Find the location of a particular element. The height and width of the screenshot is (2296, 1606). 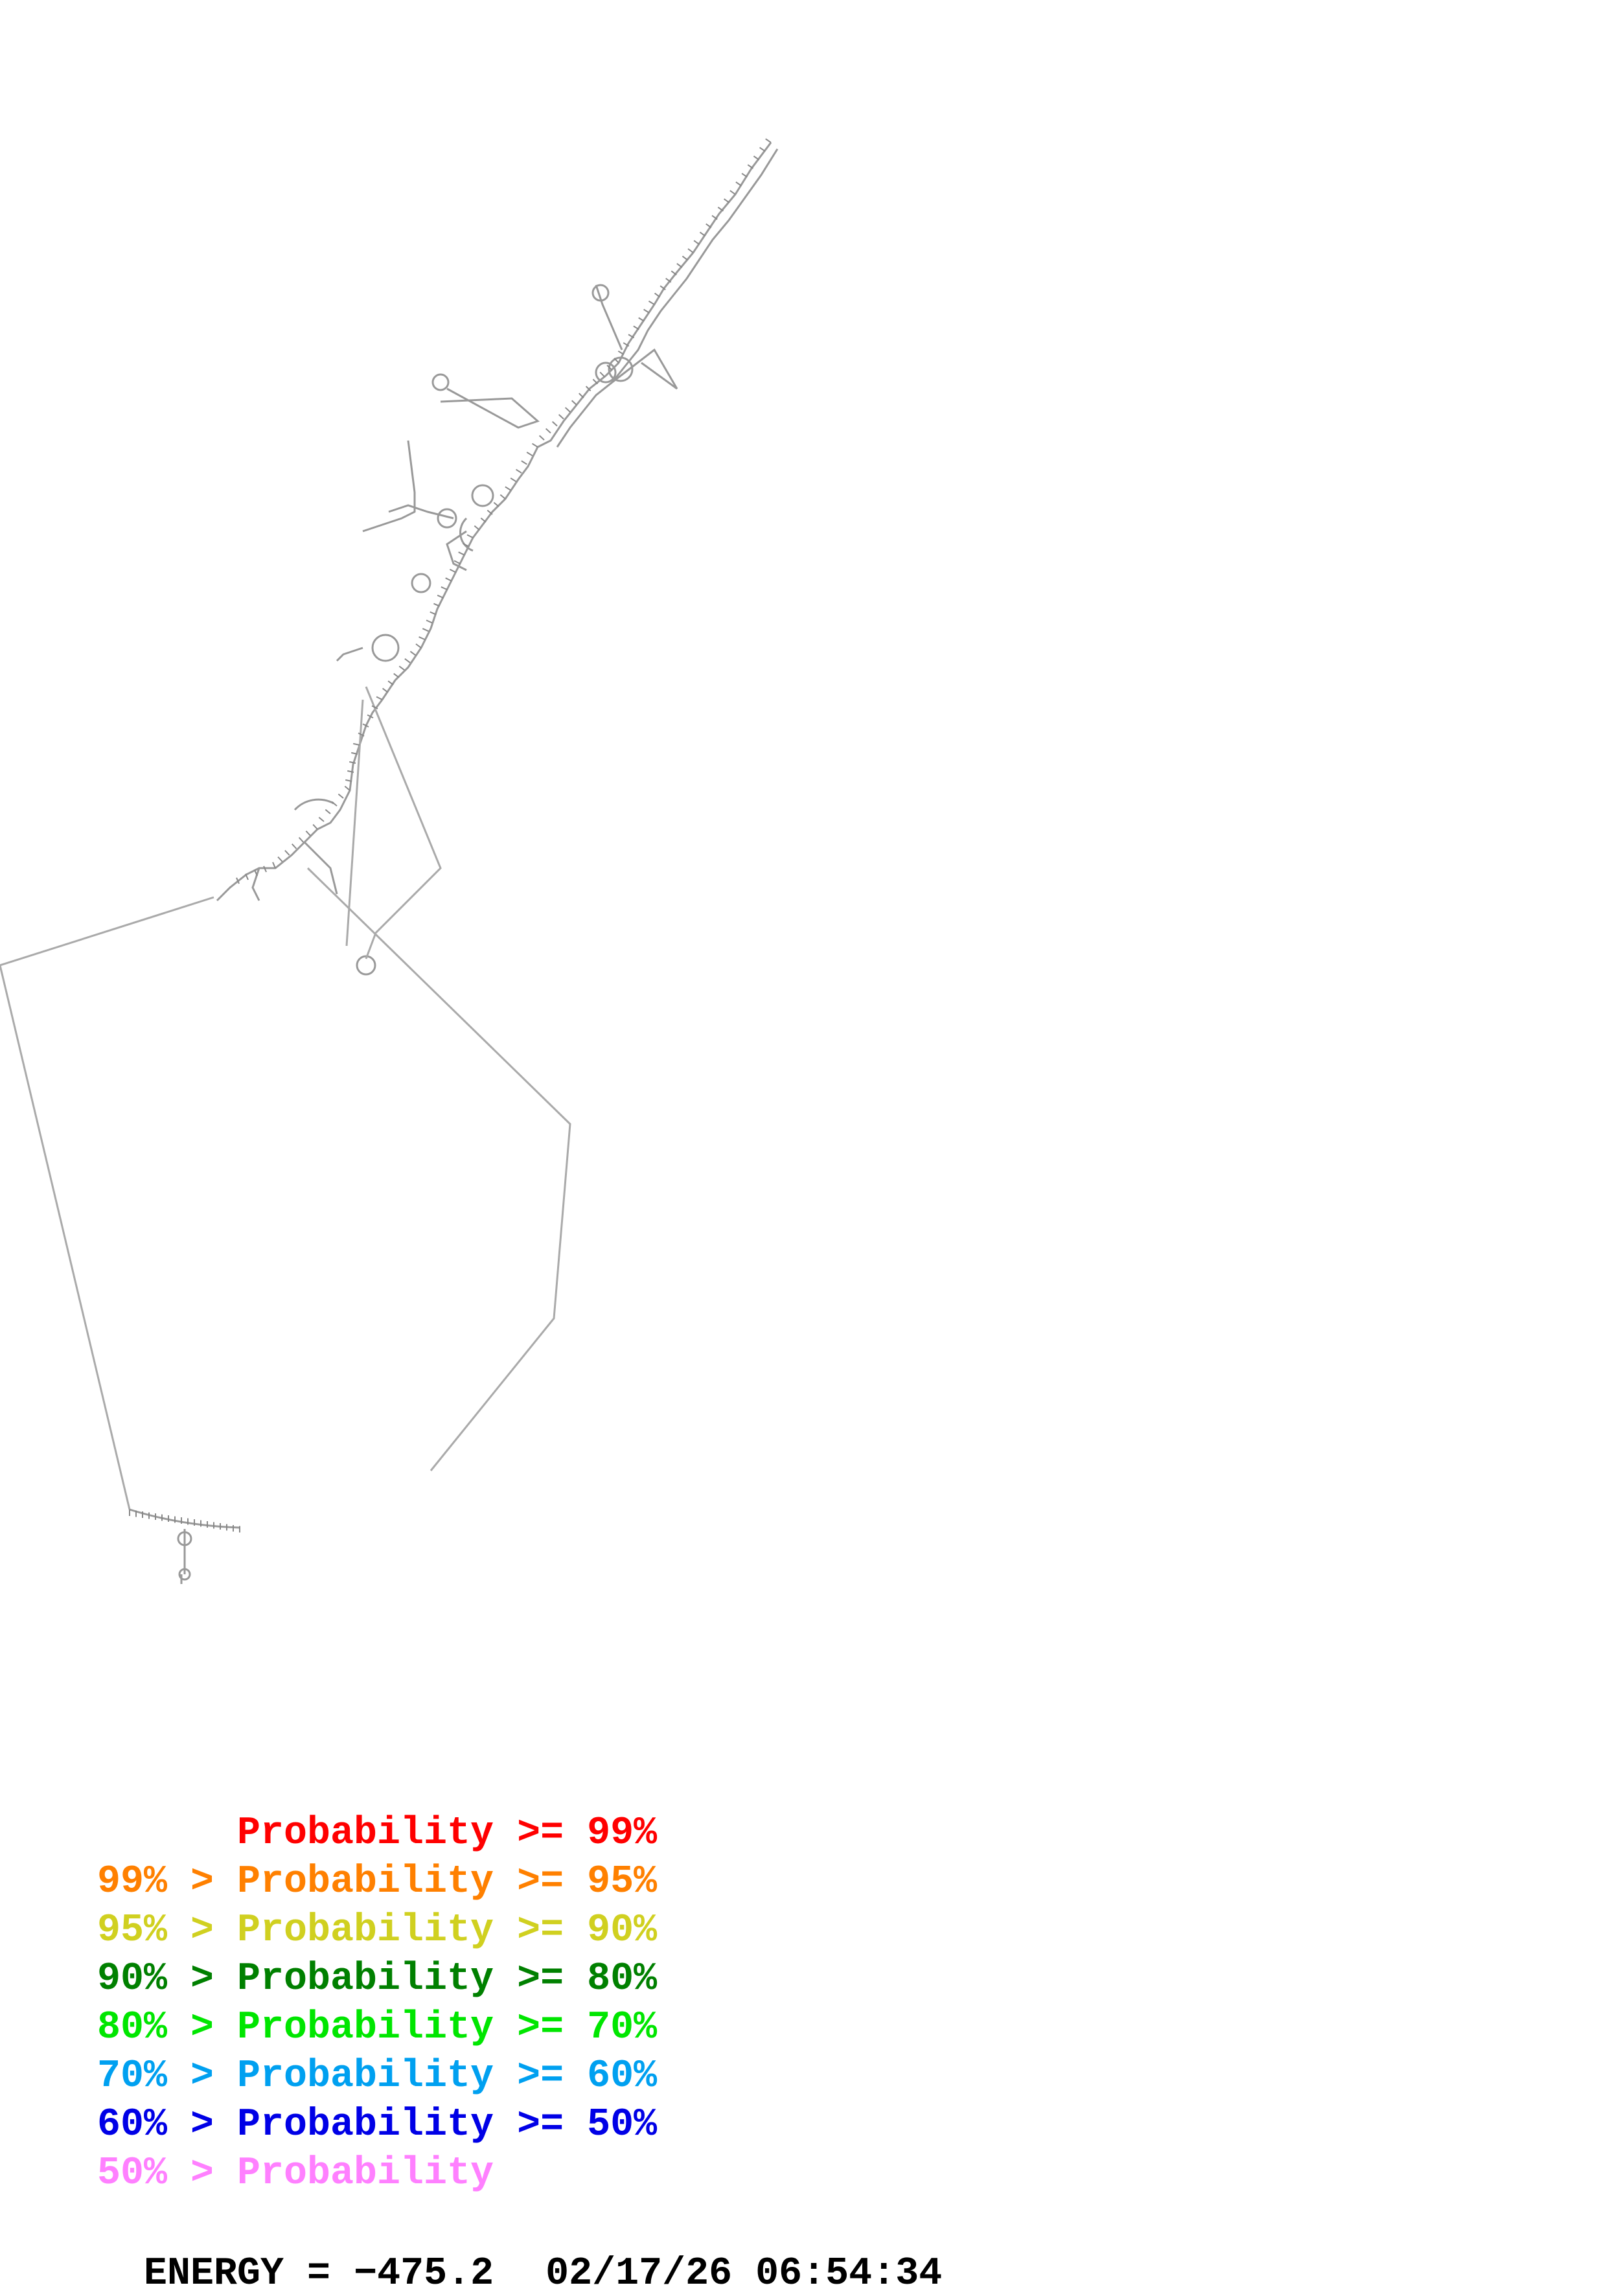

legend-item: 60% > Probability >= 50% is located at coordinates (377, 2125).